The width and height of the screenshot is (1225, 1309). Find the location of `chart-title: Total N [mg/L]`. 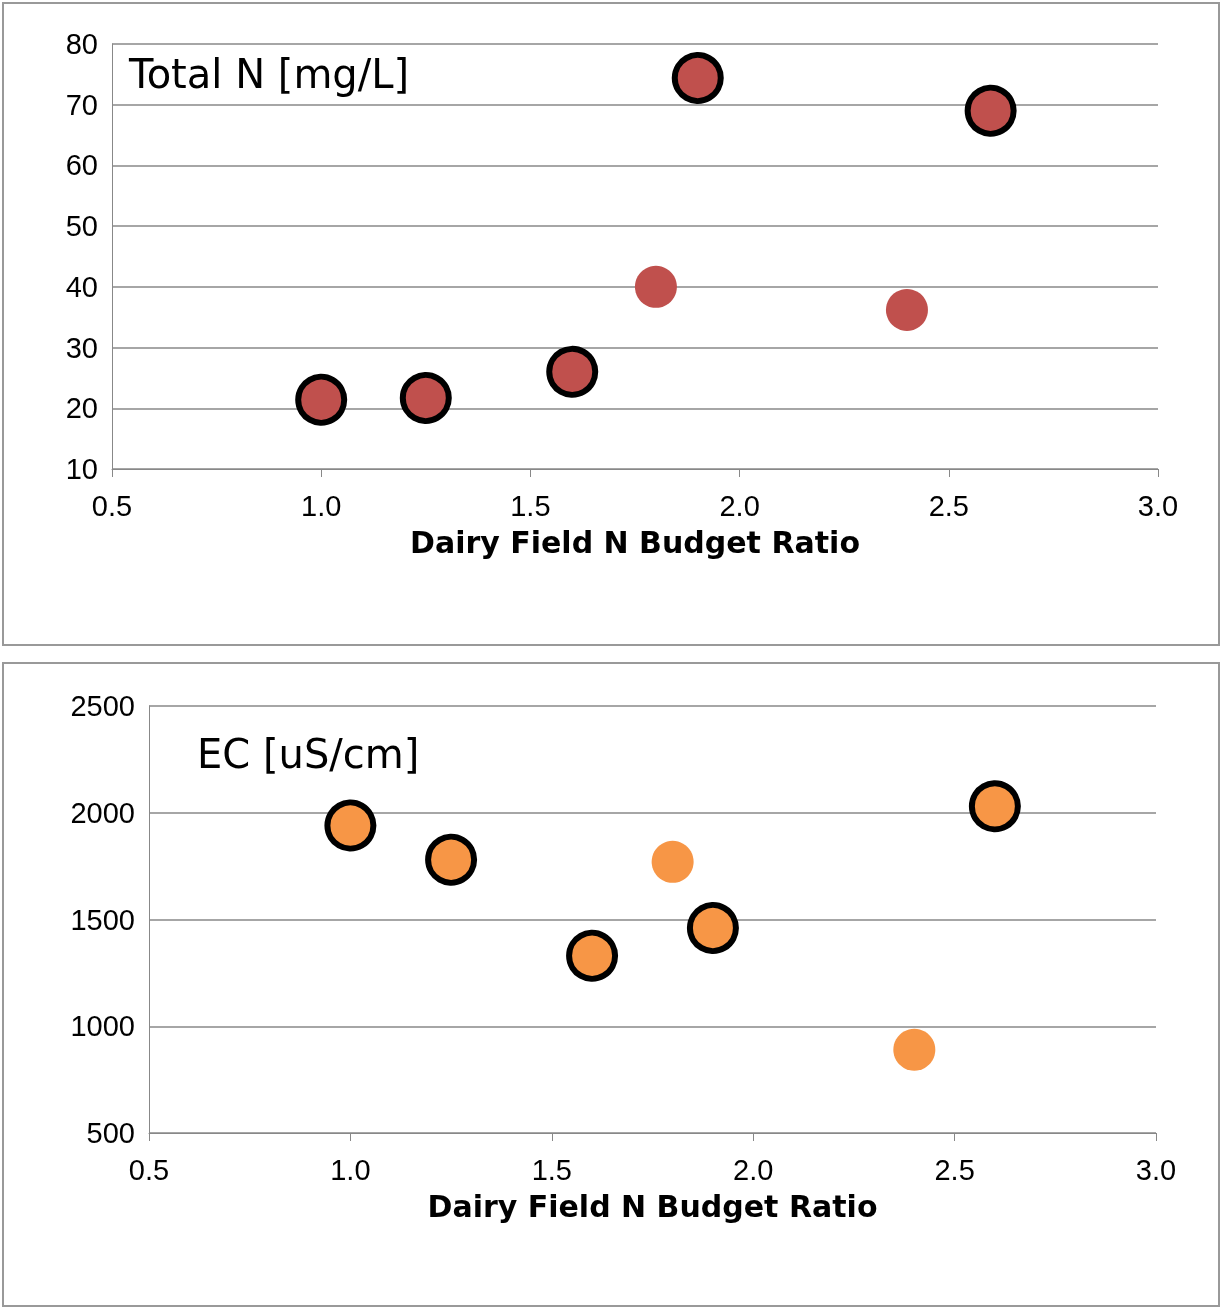

chart-title: Total N [mg/L] is located at coordinates (269, 74).